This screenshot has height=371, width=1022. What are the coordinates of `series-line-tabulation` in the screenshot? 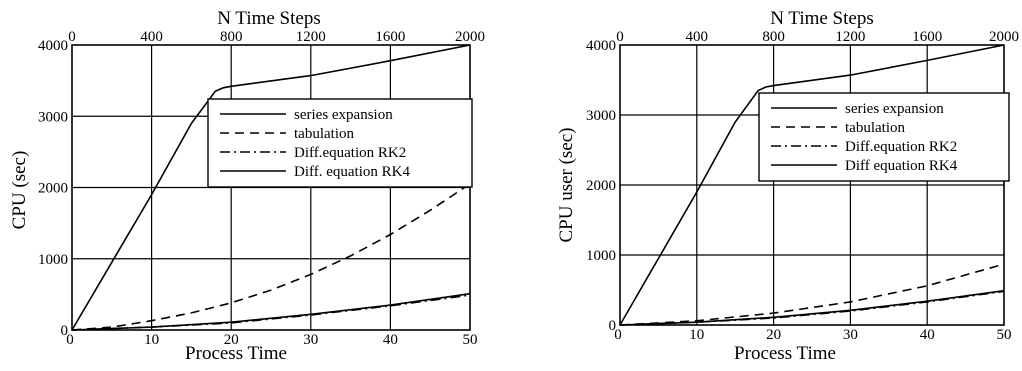 It's located at (812, 294).